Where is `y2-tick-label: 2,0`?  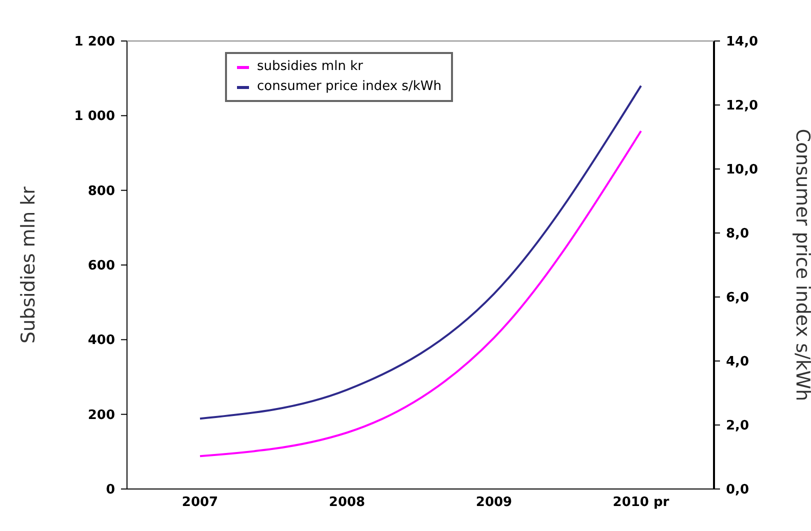 y2-tick-label: 2,0 is located at coordinates (738, 426).